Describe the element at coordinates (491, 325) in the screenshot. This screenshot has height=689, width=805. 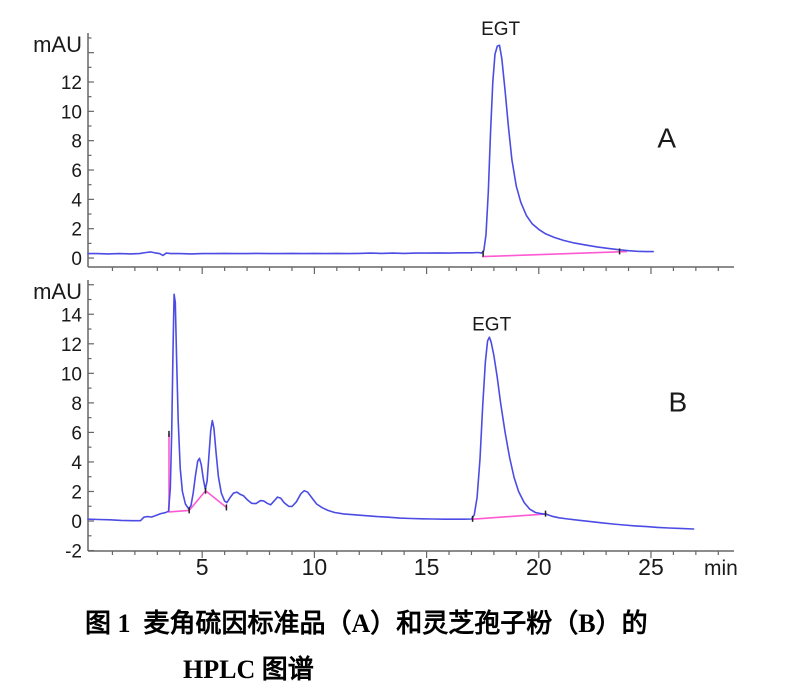
I see `panel-B-annotation-EGT: EGT` at that location.